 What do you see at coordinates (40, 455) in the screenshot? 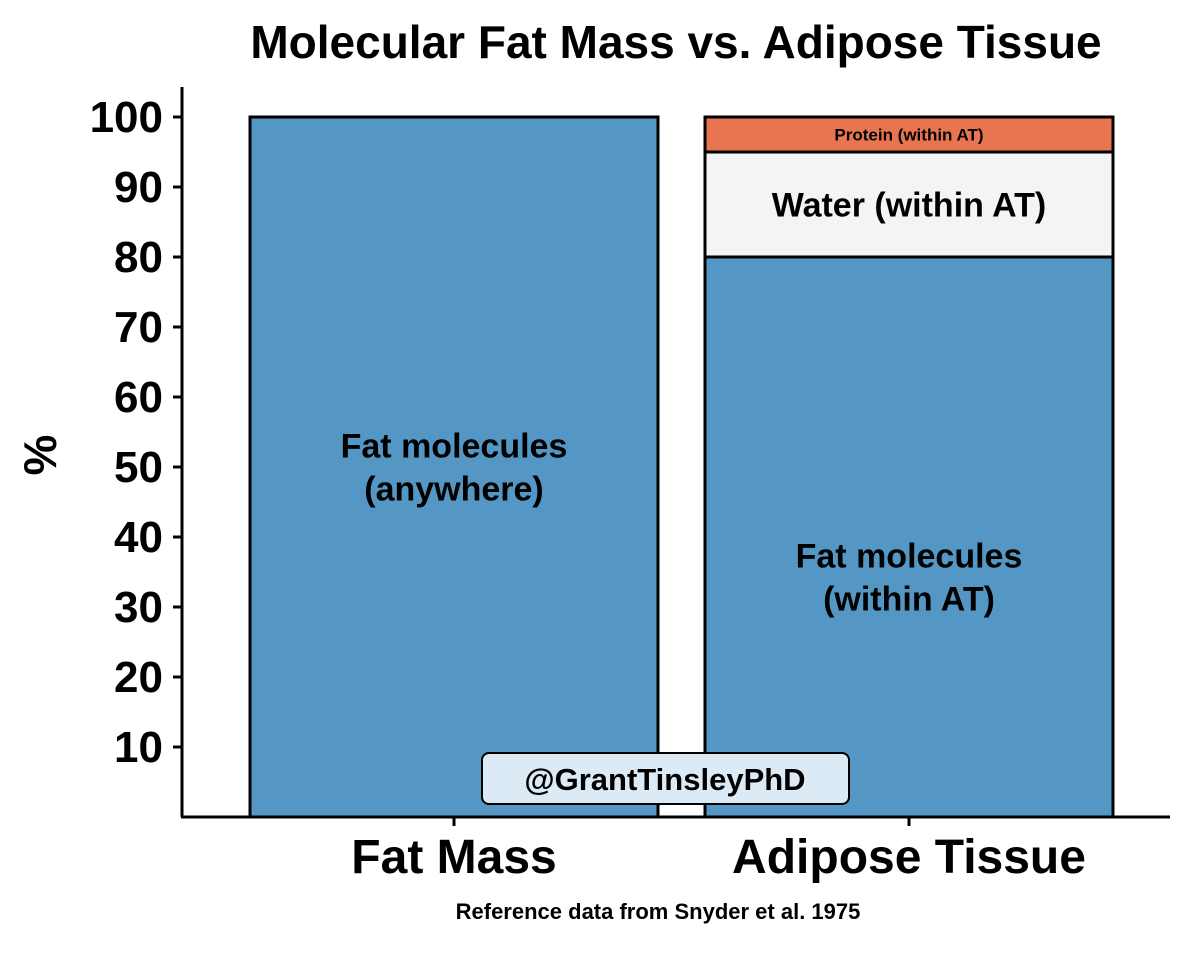
I see `y-axis-label: %` at bounding box center [40, 455].